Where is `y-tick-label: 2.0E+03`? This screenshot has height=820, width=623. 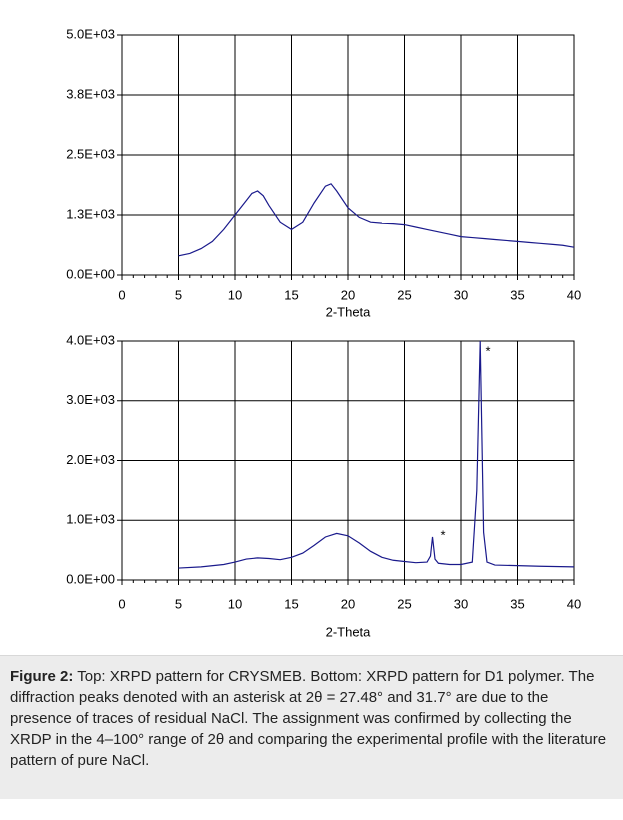 y-tick-label: 2.0E+03 is located at coordinates (90, 459).